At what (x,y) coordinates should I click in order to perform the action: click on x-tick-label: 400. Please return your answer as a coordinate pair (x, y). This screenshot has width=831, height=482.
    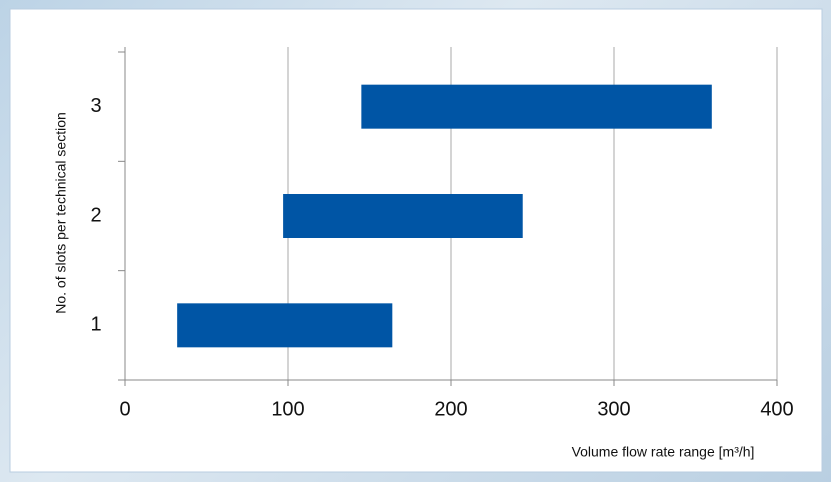
    Looking at the image, I should click on (776, 409).